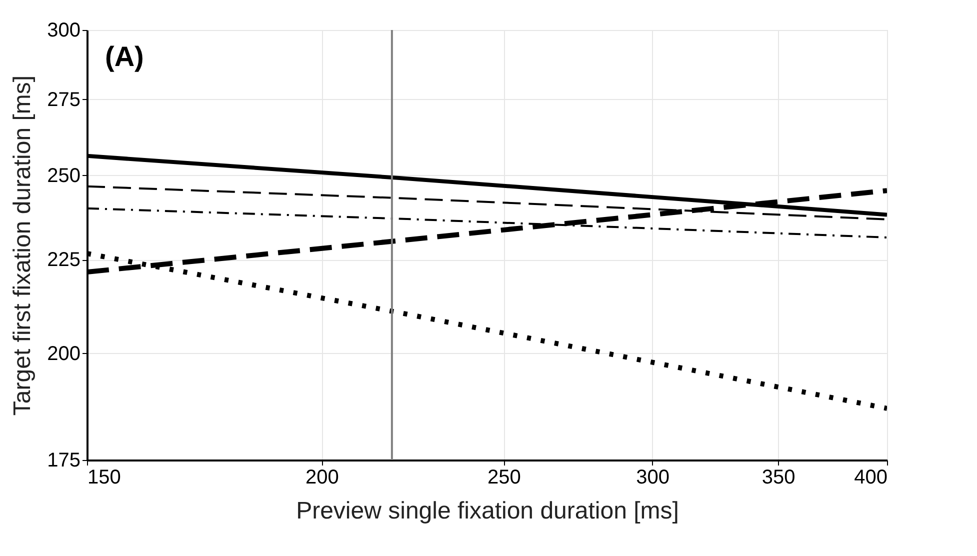  Describe the element at coordinates (487, 511) in the screenshot. I see `x-axis-title: Preview single fixation duration [ms]` at that location.